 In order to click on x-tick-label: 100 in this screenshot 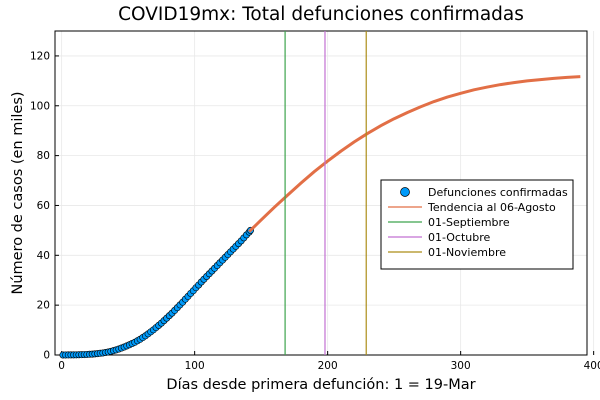, I will do `click(195, 366)`.